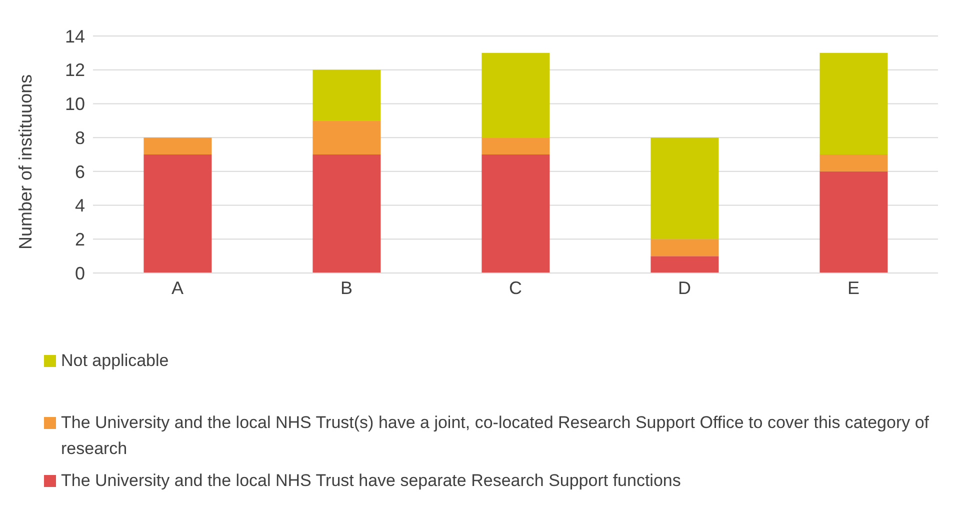 The height and width of the screenshot is (526, 970). What do you see at coordinates (74, 104) in the screenshot?
I see `y-tick-label: 10` at bounding box center [74, 104].